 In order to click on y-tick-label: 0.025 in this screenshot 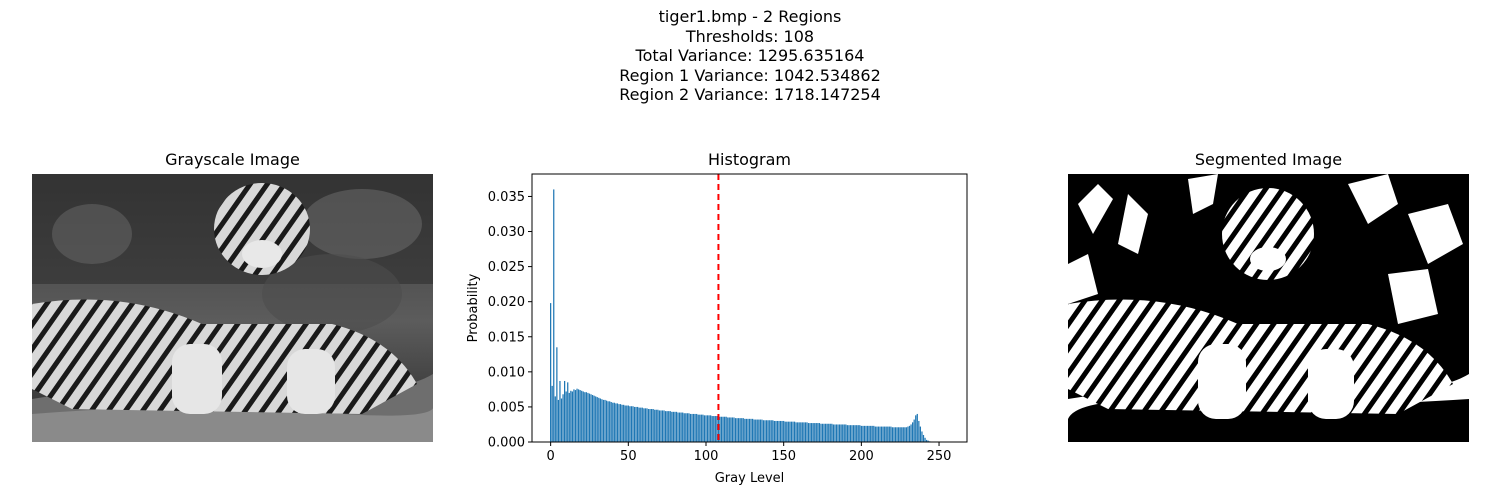, I will do `click(506, 267)`.